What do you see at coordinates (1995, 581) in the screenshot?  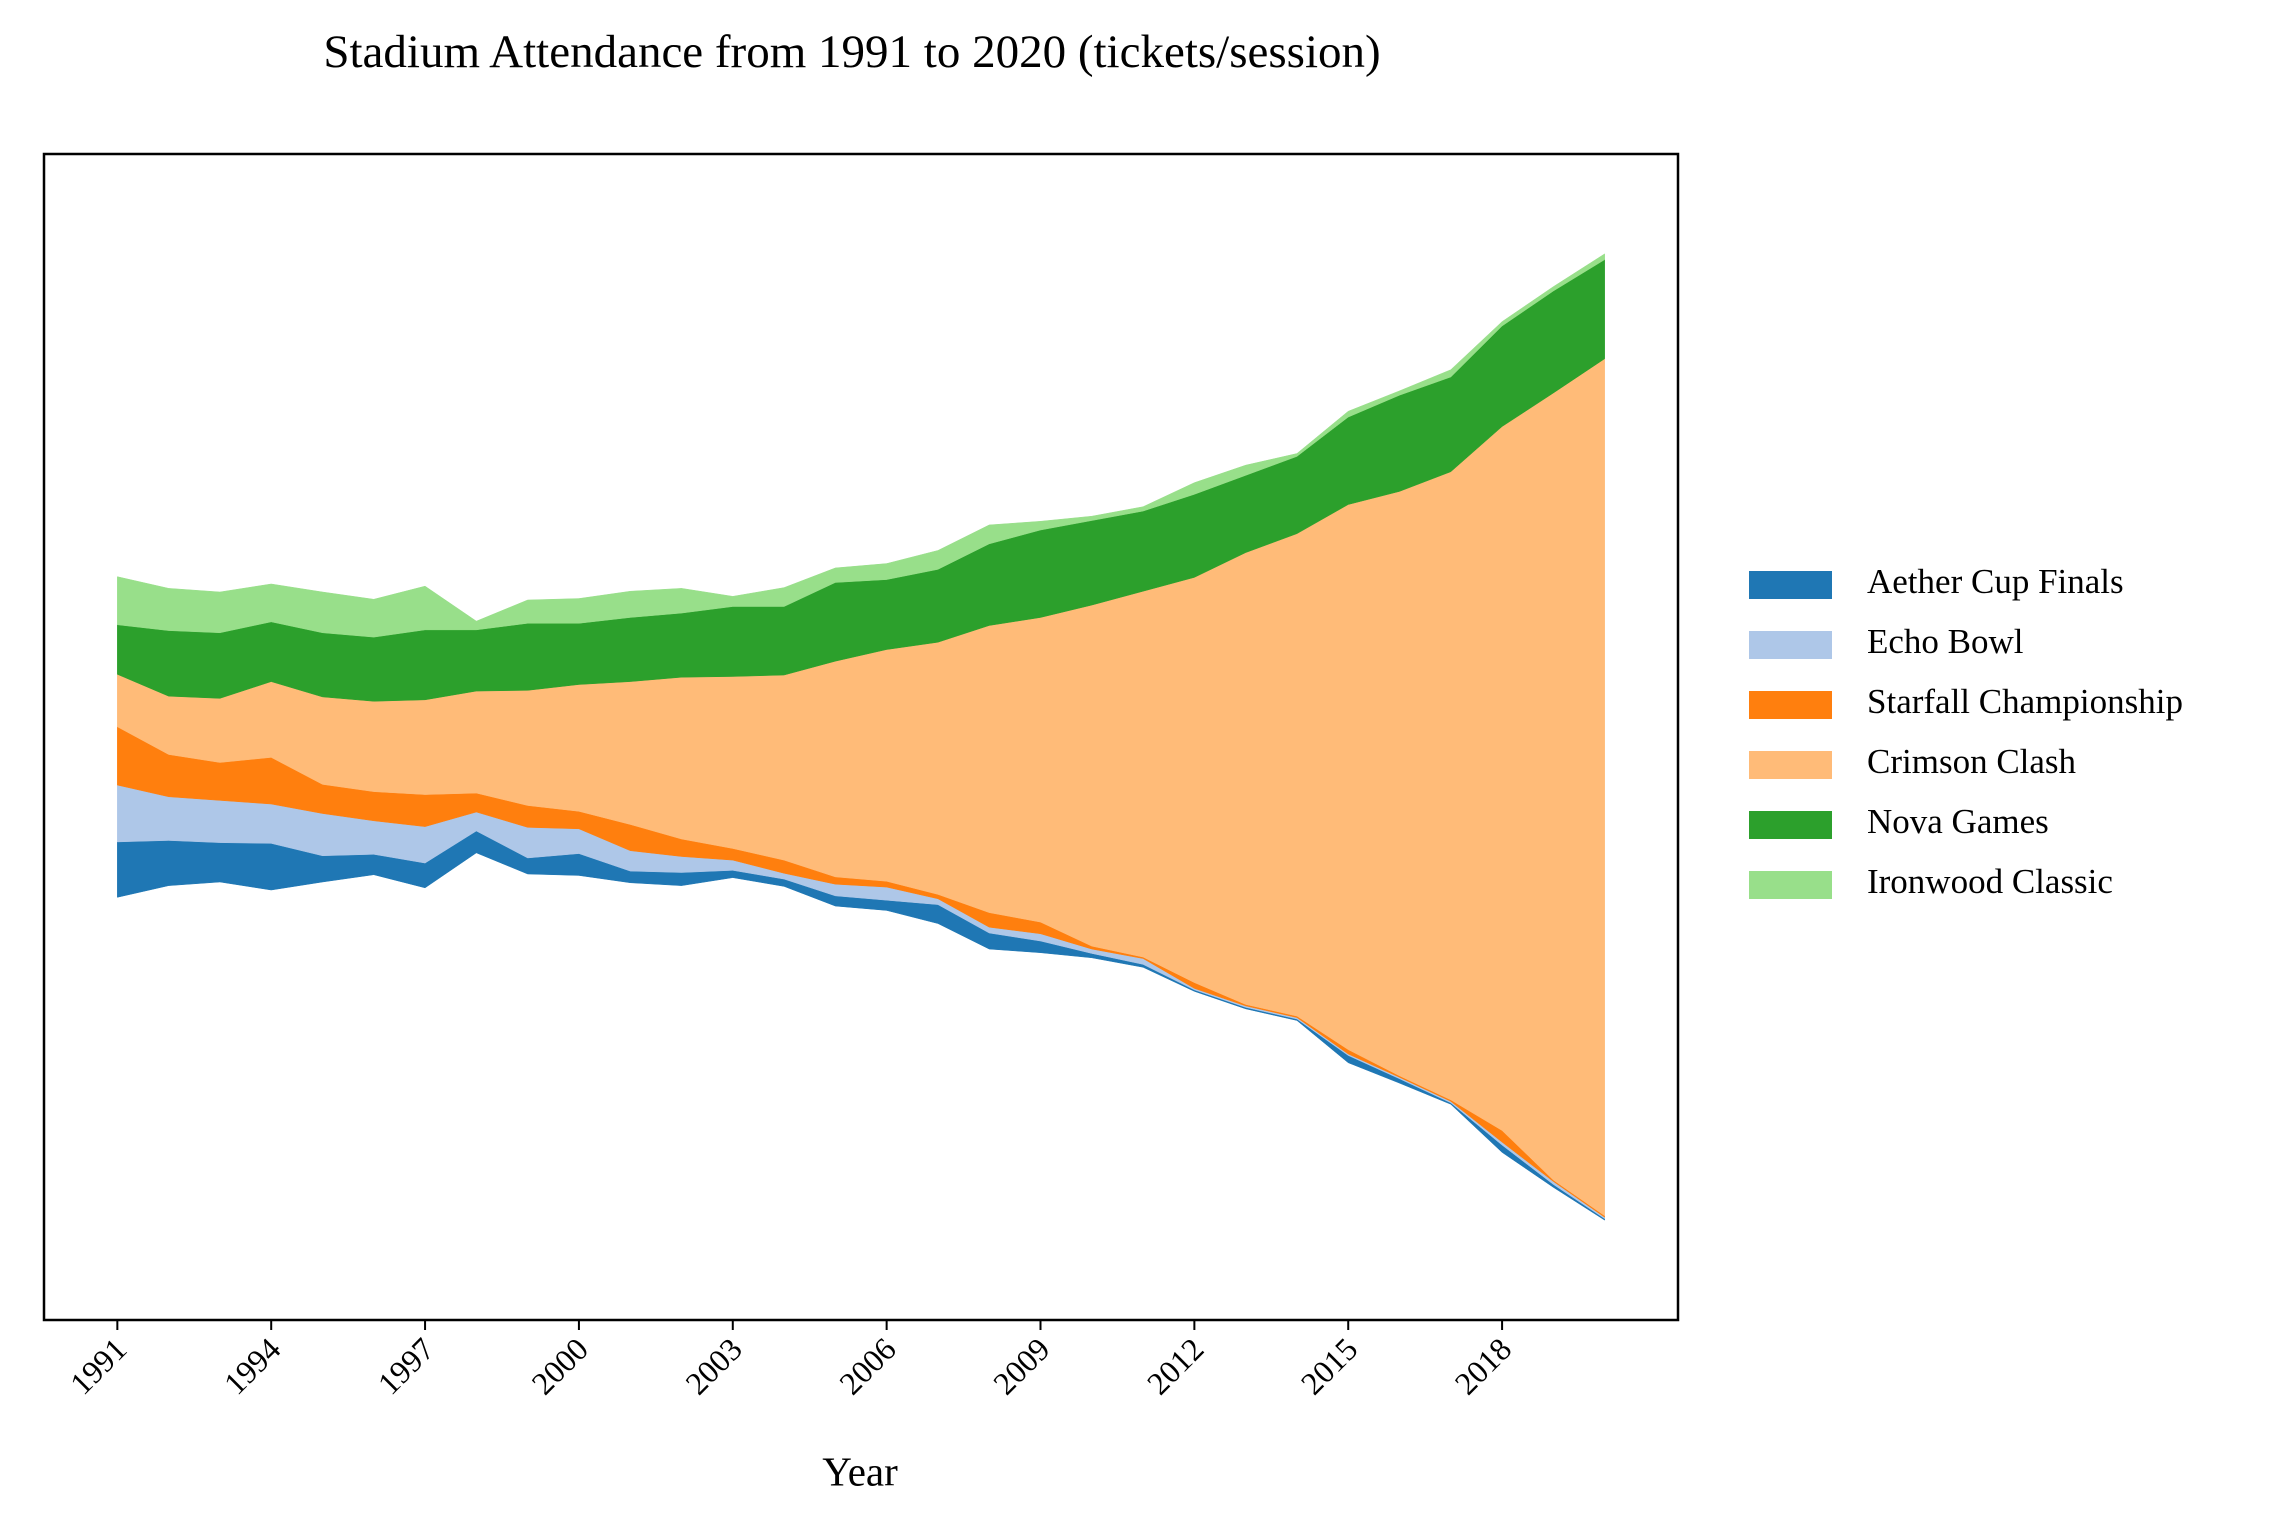 I see `legend-label: Aether Cup Finals` at bounding box center [1995, 581].